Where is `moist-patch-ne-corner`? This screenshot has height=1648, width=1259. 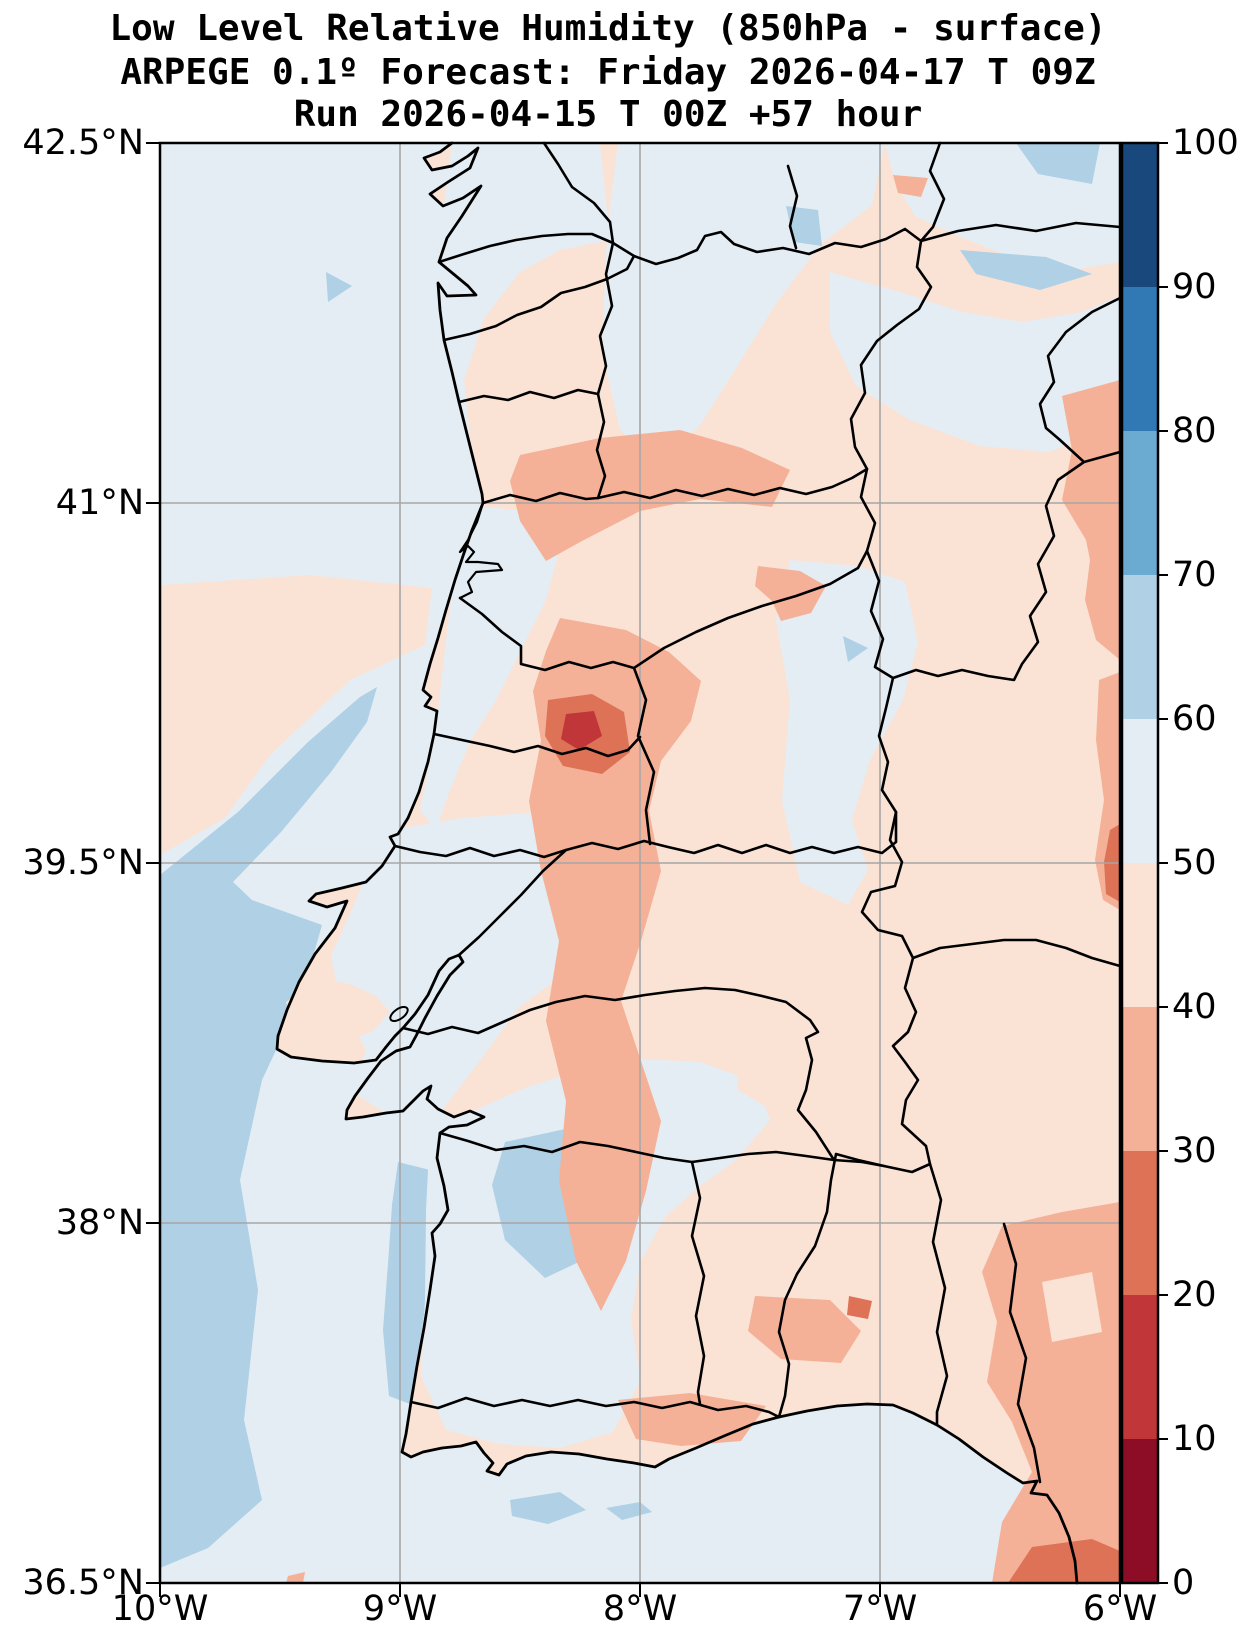
moist-patch-ne-corner is located at coordinates (1058, 163).